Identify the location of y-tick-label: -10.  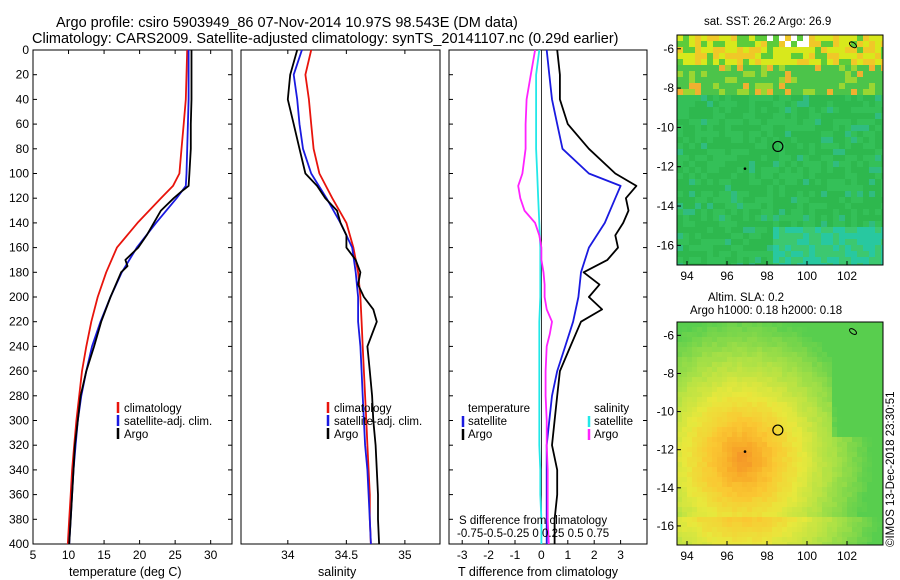
(666, 127).